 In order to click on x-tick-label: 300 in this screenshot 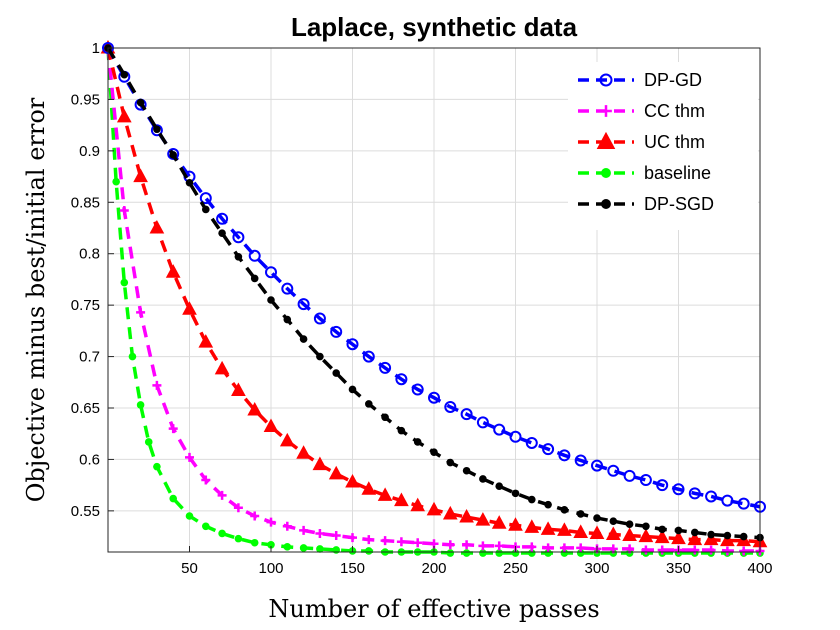, I will do `click(596, 568)`.